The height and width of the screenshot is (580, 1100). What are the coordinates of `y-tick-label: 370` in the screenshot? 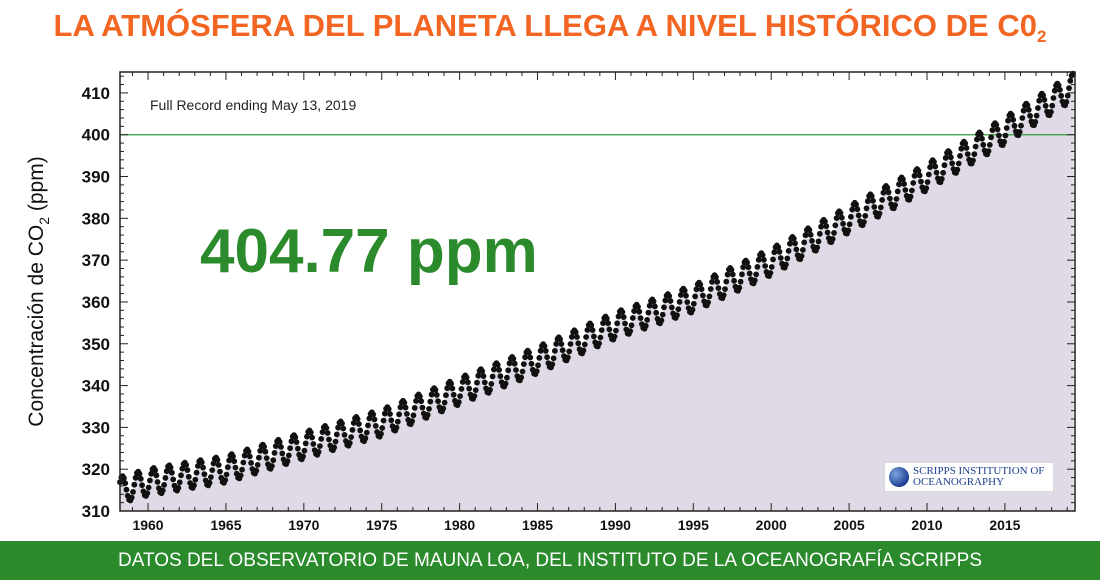 It's located at (96, 260).